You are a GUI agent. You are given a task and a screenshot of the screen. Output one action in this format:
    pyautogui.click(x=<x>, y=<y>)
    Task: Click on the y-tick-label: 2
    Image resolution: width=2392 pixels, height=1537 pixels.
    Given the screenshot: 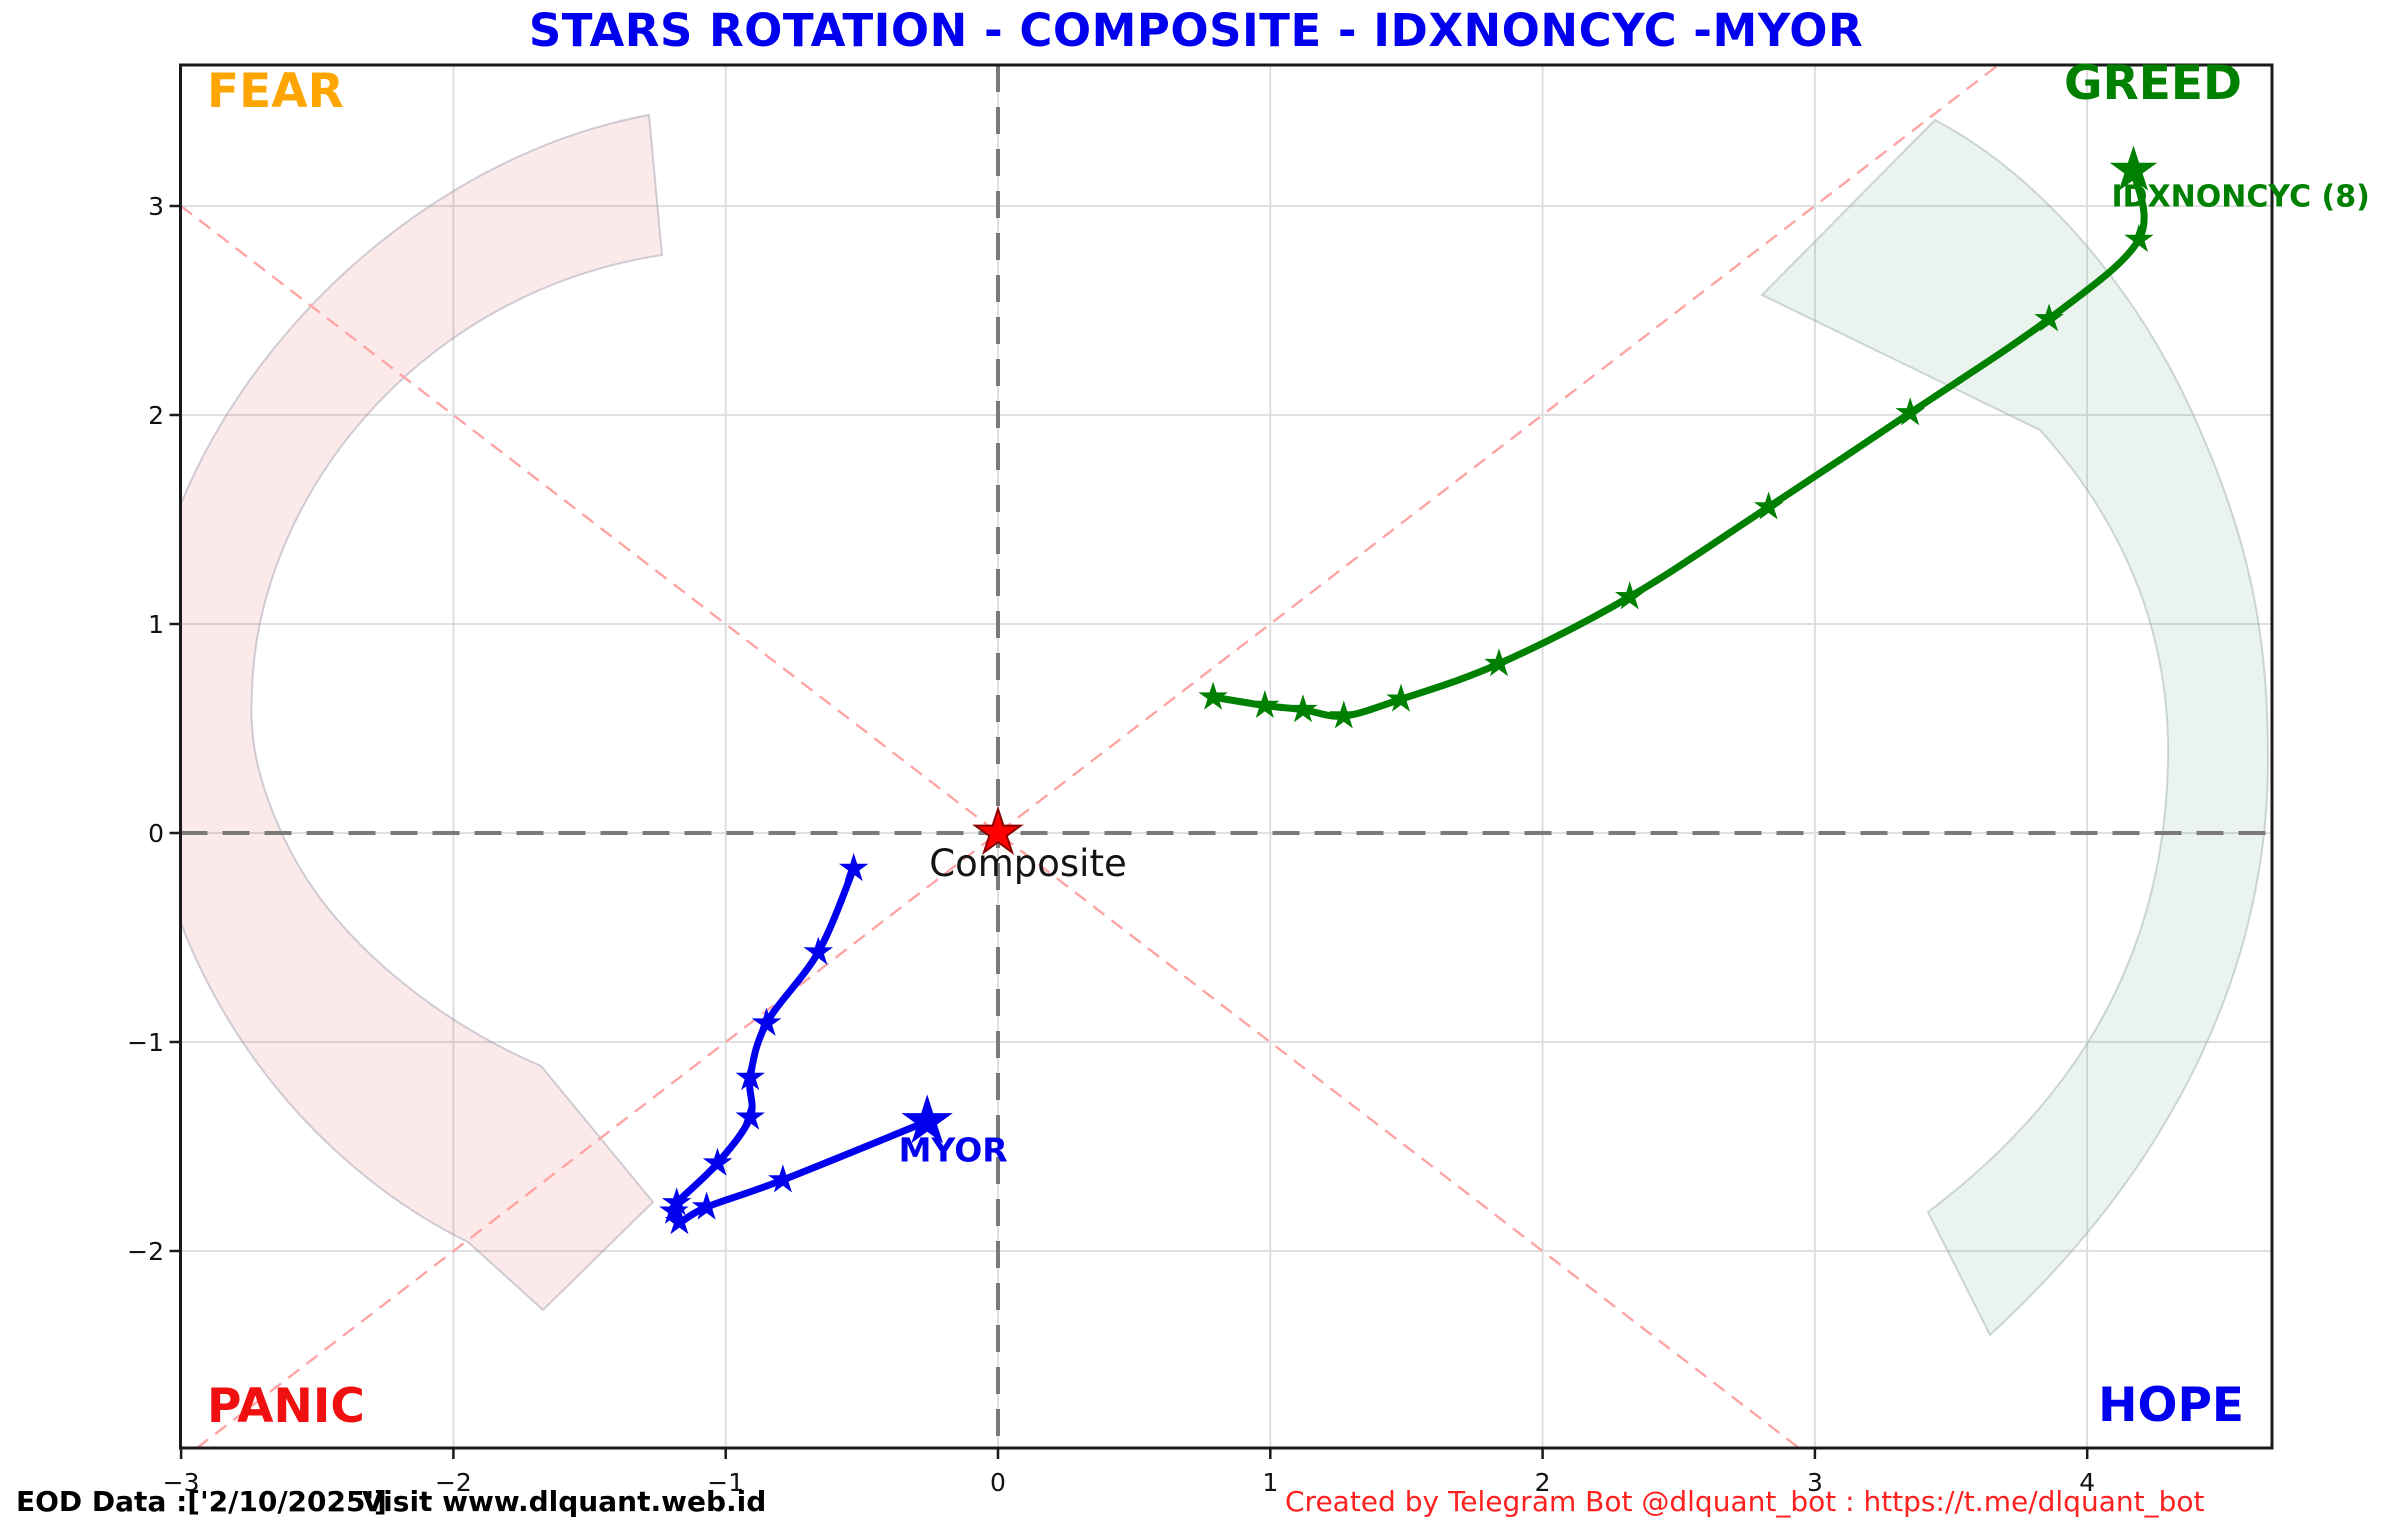 What is the action you would take?
    pyautogui.click(x=156, y=415)
    